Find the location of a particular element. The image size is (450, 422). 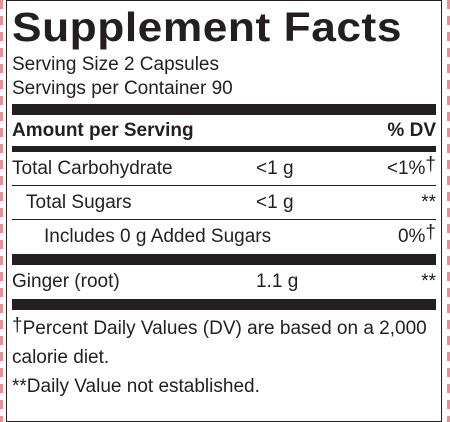

nutrient-name: Total Sugars is located at coordinates (79, 202).